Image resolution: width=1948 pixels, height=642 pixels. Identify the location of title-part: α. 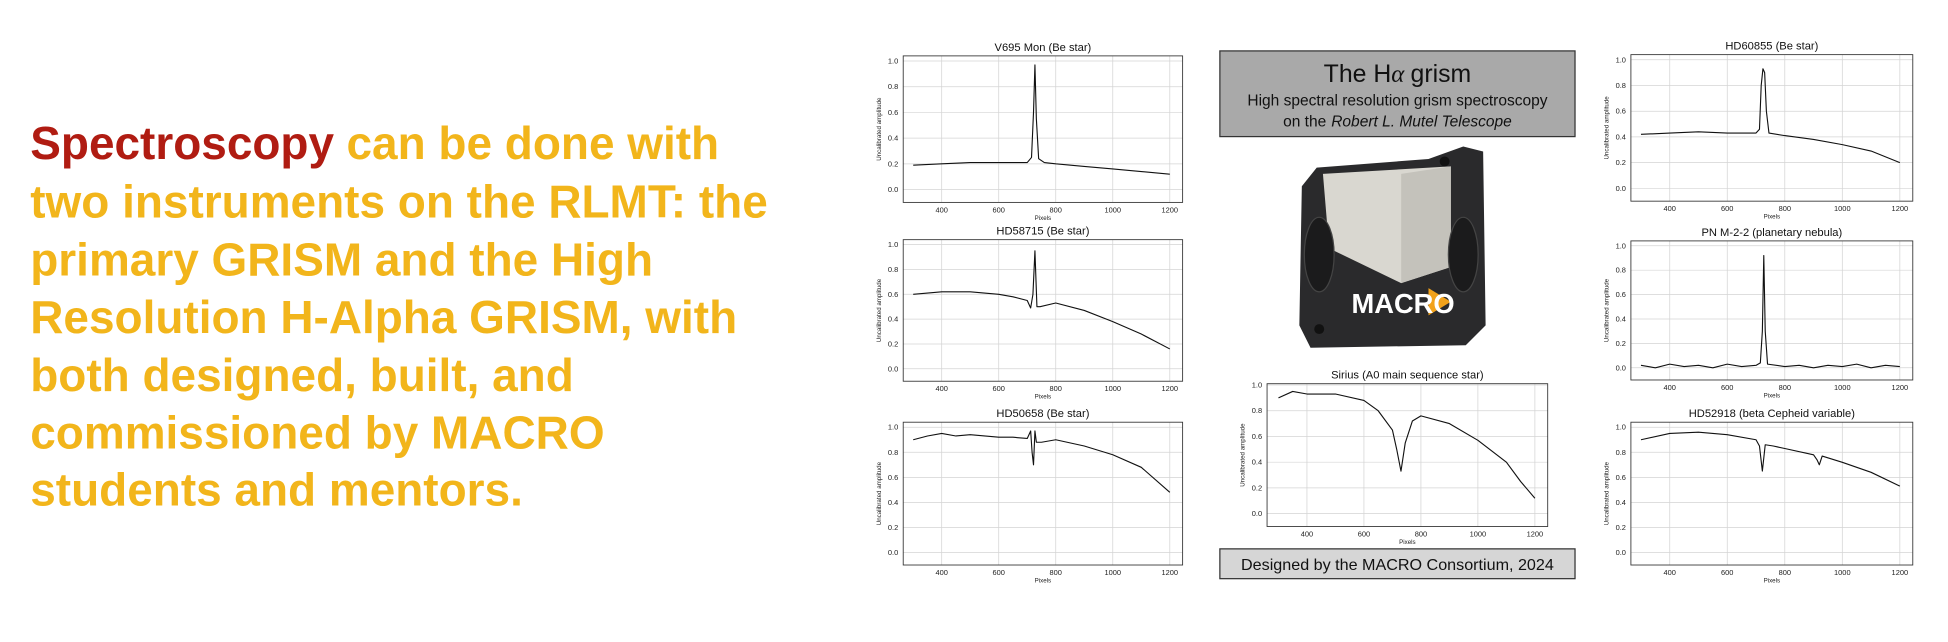
(1398, 74).